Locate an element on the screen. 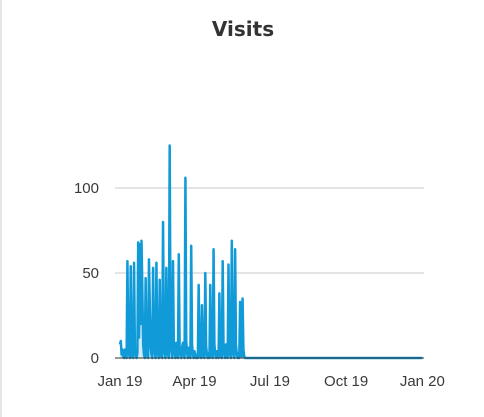  y-tick-label: 100 is located at coordinates (86, 188).